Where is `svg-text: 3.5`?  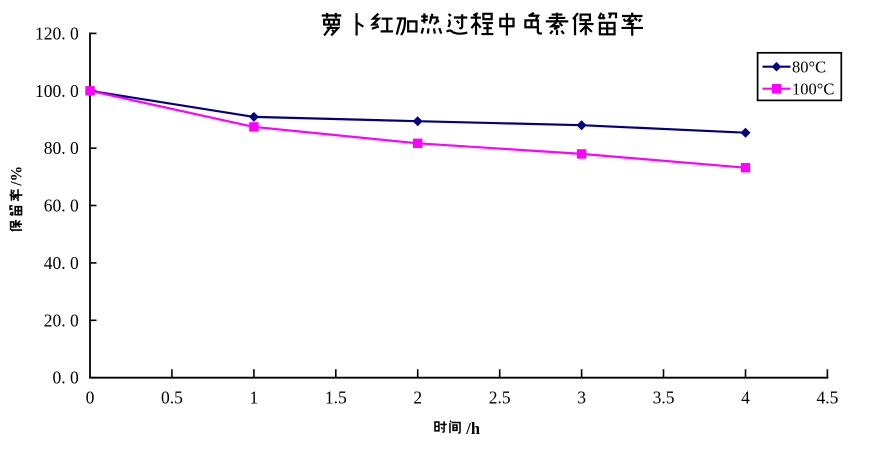 svg-text: 3.5 is located at coordinates (664, 398).